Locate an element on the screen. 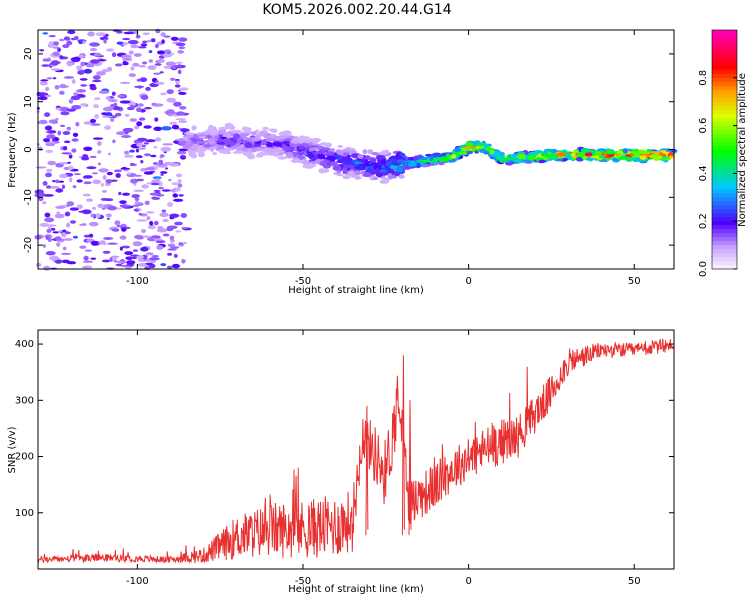  y-tick-label: 100 is located at coordinates (24, 513).